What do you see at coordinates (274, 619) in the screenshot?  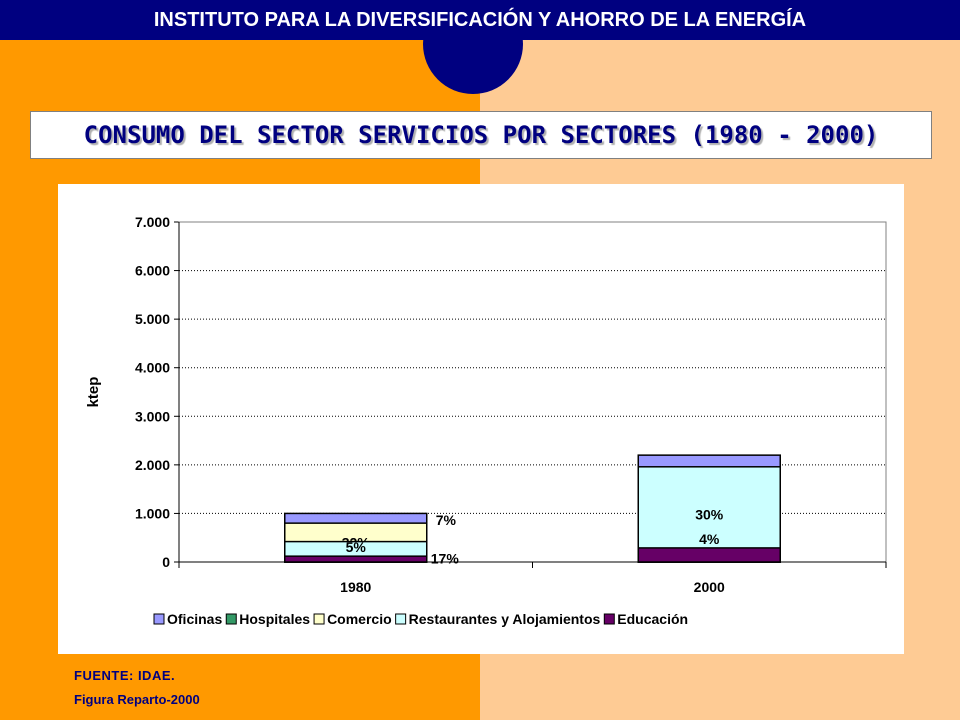 I see `legend-label: Hospitales` at bounding box center [274, 619].